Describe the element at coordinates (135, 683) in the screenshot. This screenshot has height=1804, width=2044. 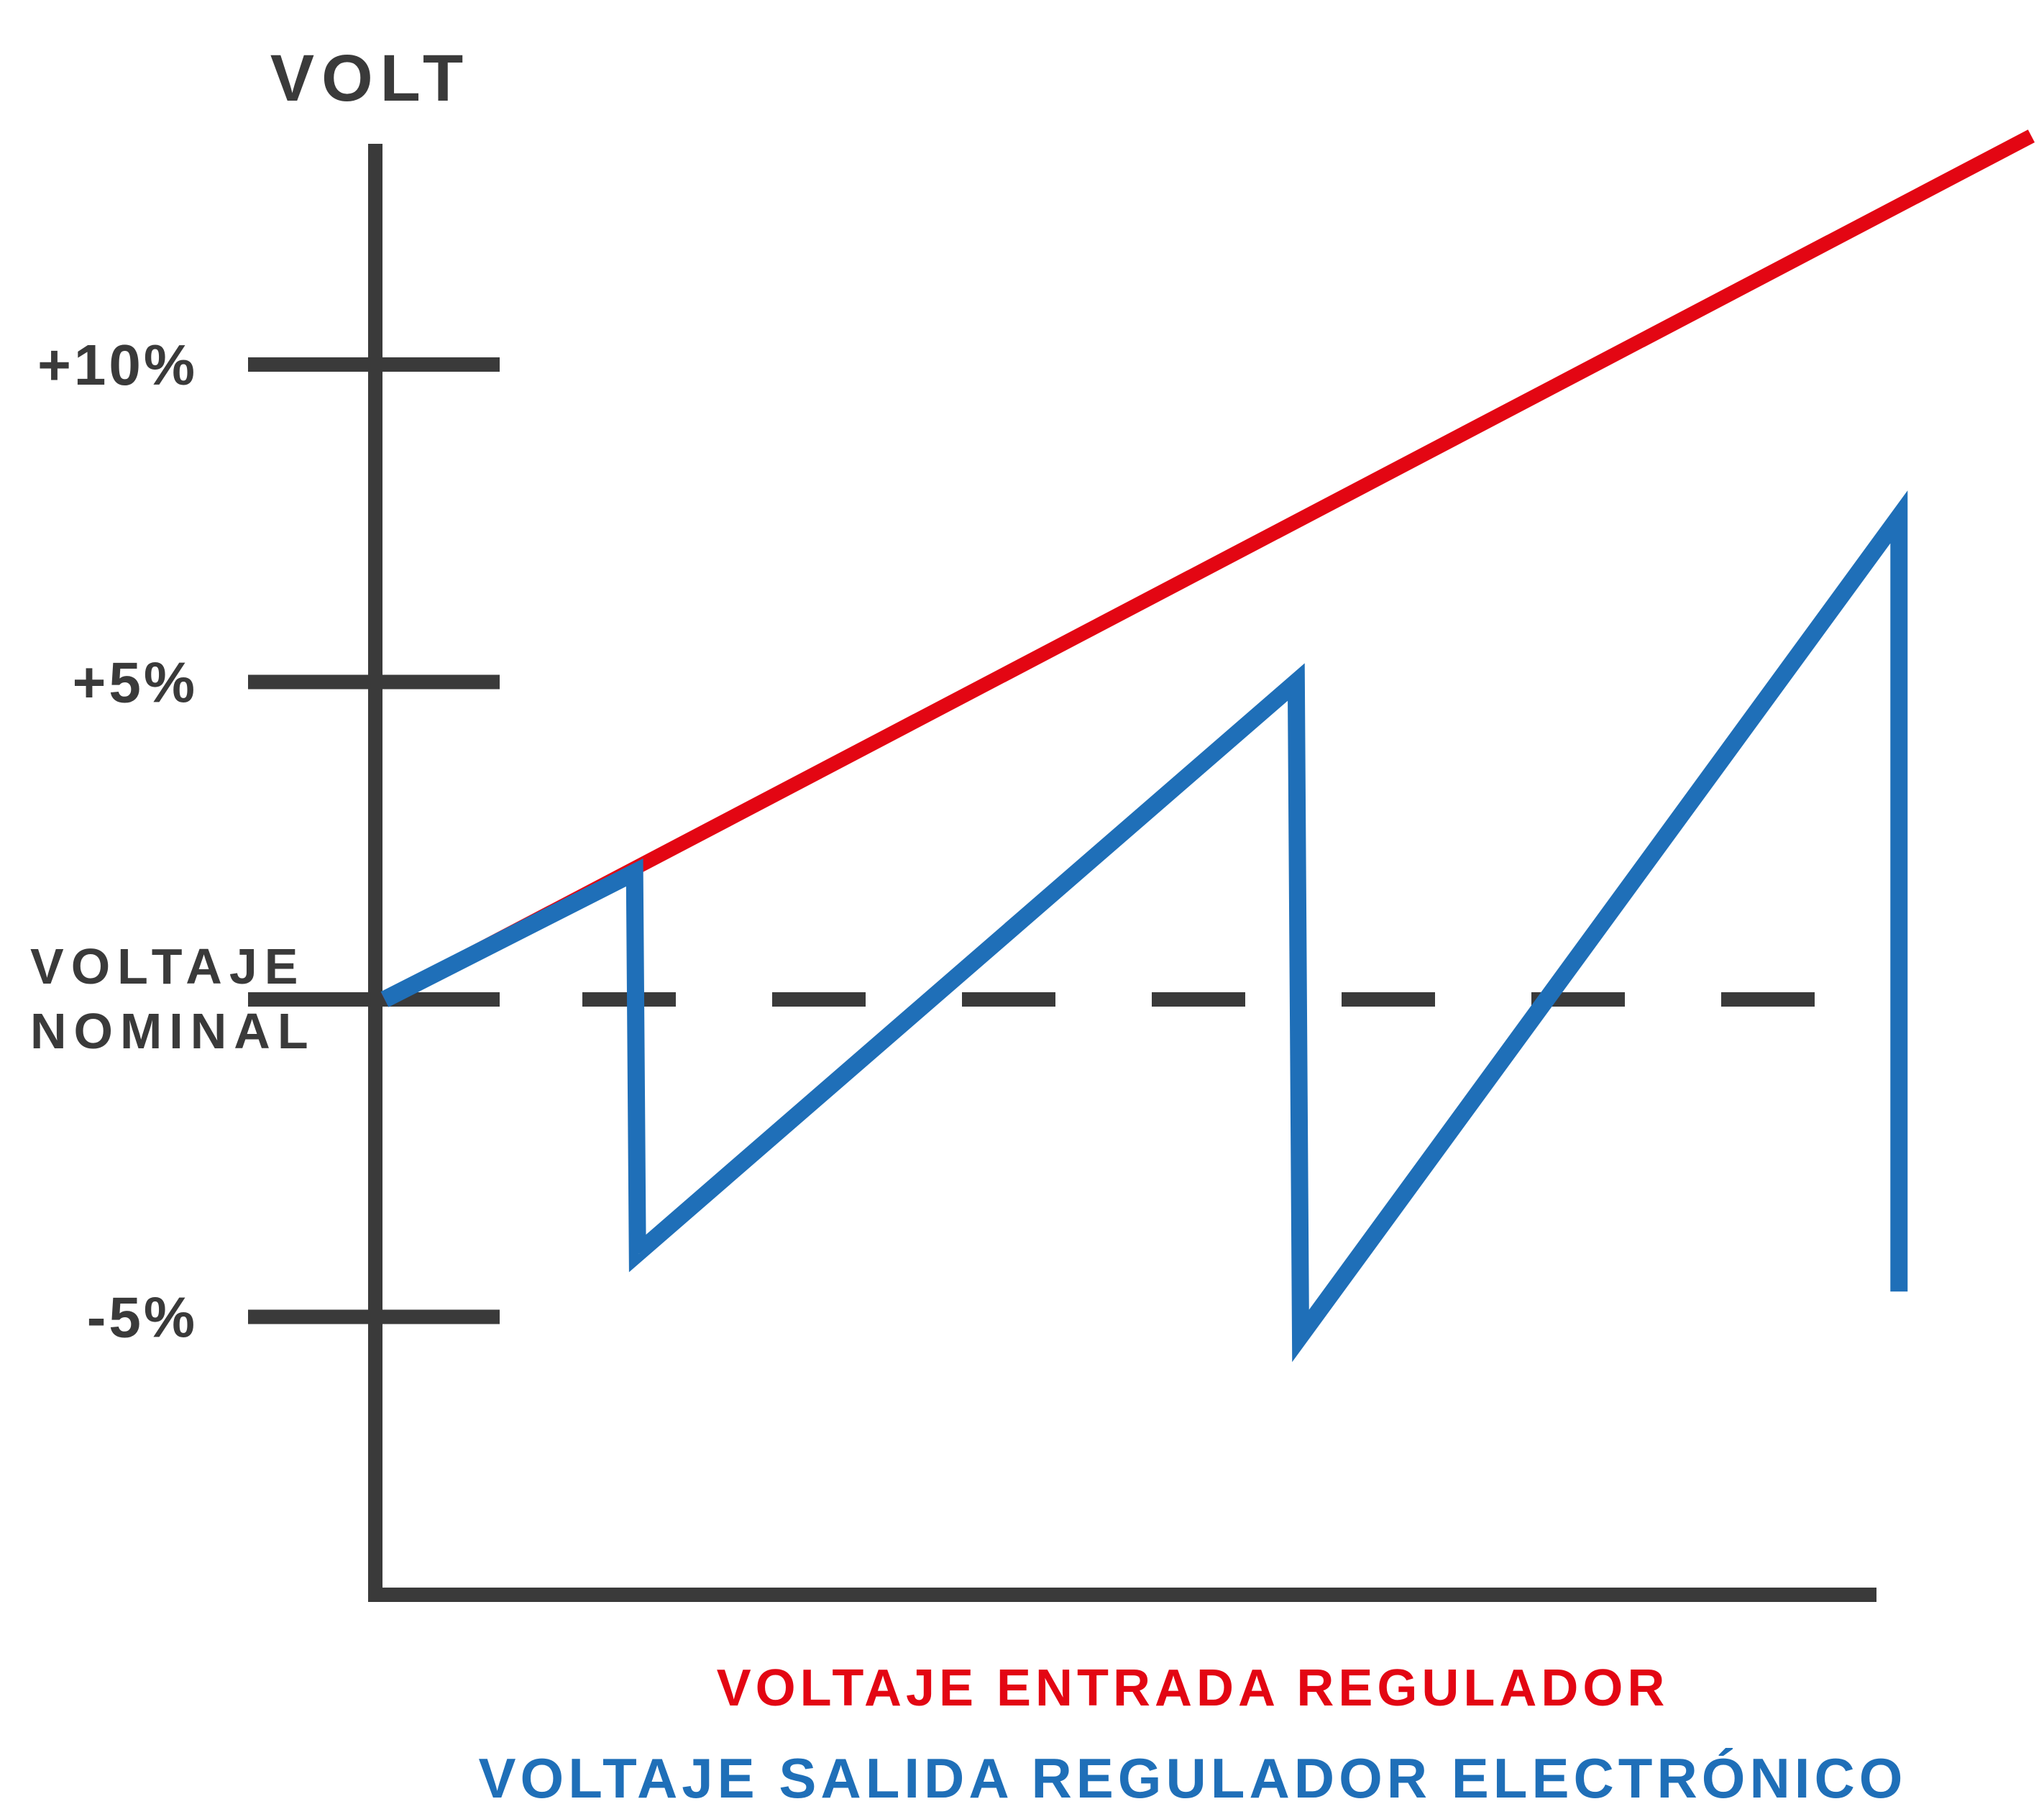
I see `y-tick-label: +5%` at that location.